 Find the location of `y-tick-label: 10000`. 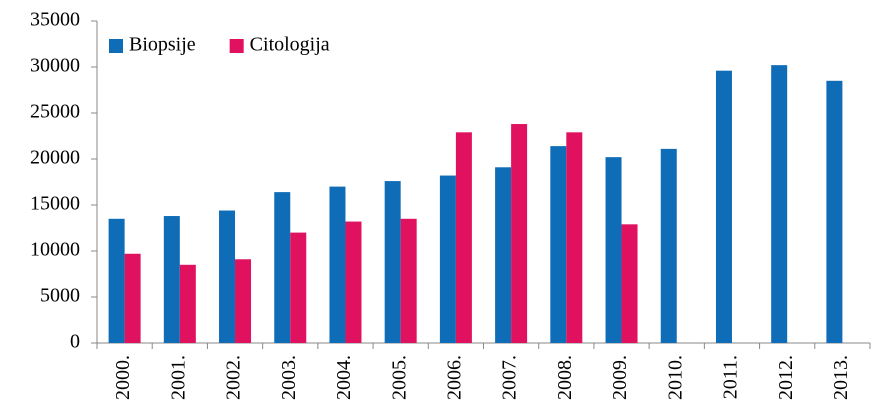

y-tick-label: 10000 is located at coordinates (55, 250).